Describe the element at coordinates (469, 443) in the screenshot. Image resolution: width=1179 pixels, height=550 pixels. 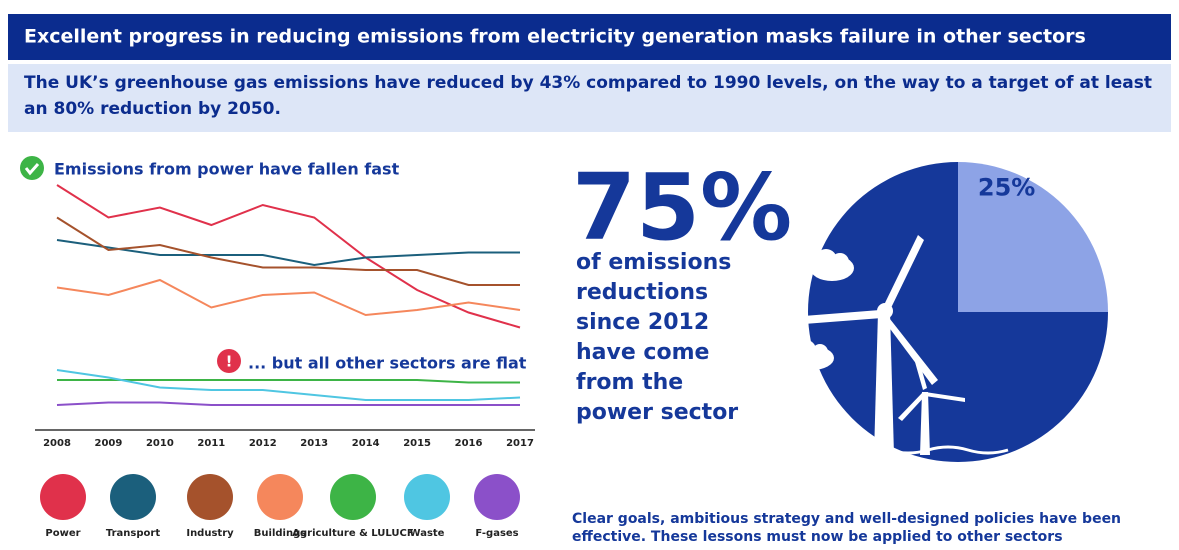
I see `x-tick-label: 2016` at that location.